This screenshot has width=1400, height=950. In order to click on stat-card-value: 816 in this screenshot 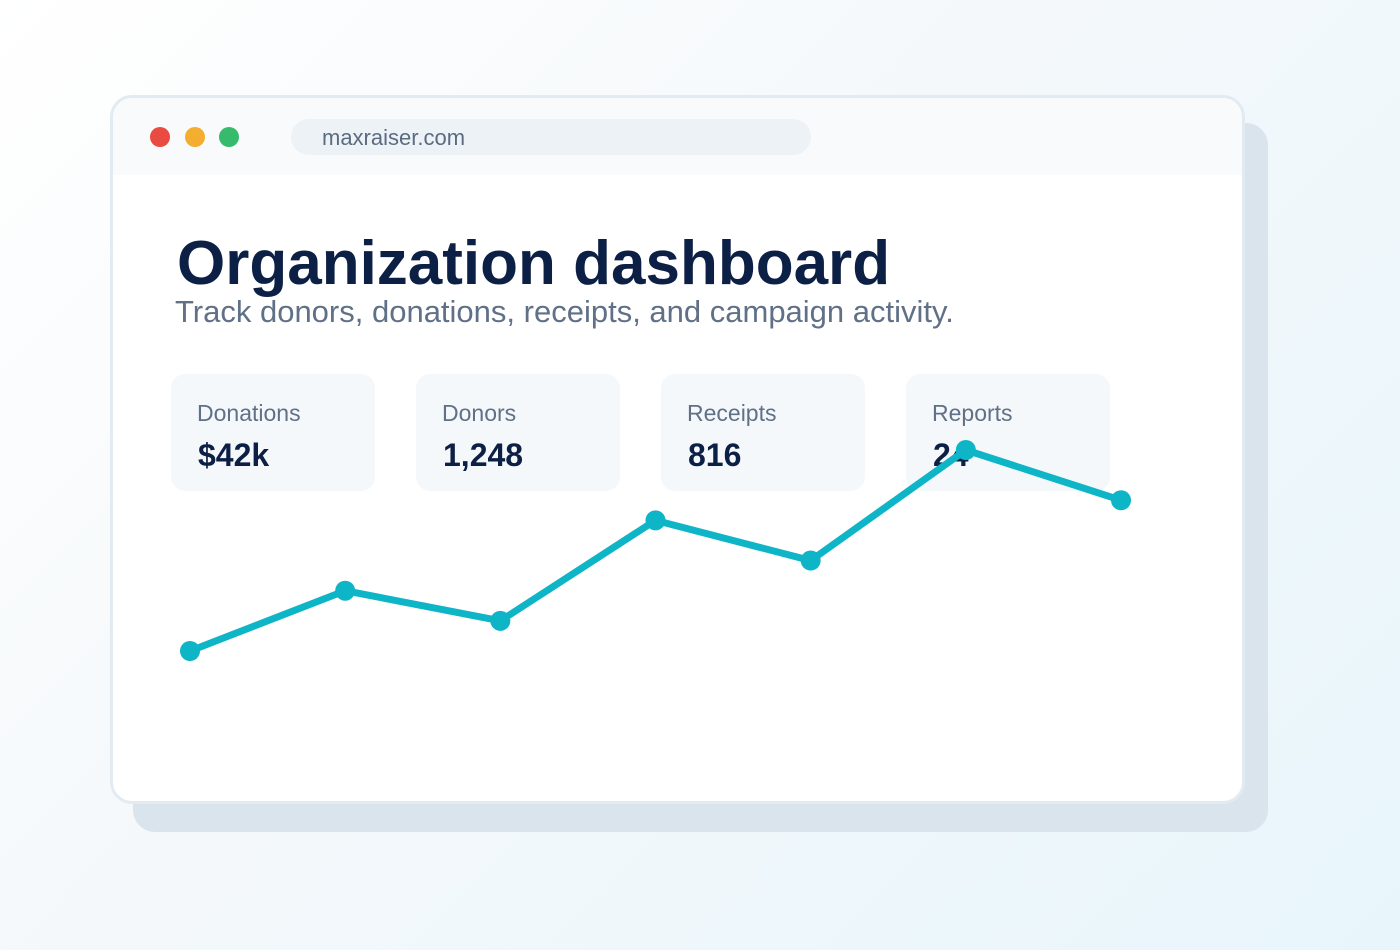, I will do `click(715, 455)`.